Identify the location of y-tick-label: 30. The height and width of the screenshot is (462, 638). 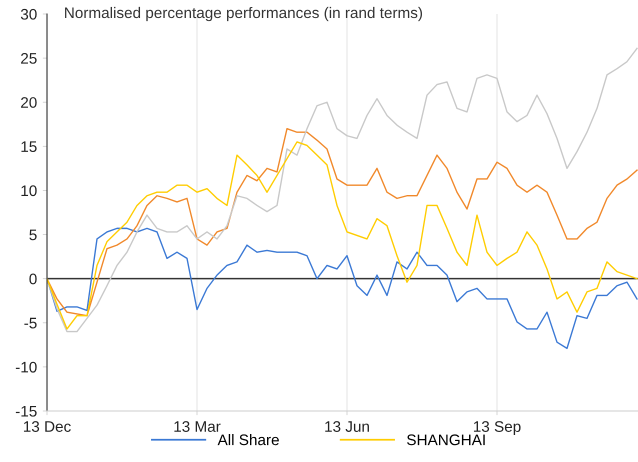
(28, 14).